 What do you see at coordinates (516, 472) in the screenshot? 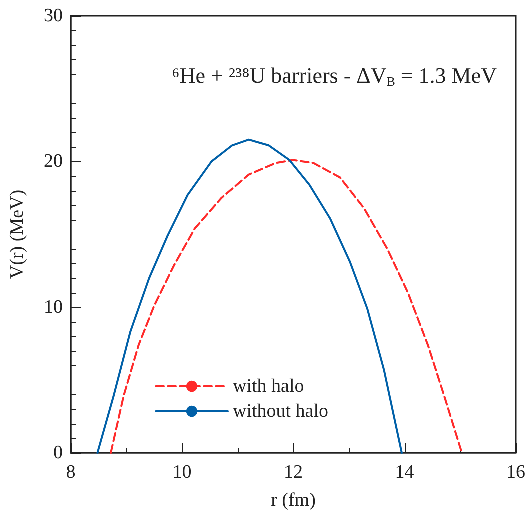
I see `x-tick-label: 16` at bounding box center [516, 472].